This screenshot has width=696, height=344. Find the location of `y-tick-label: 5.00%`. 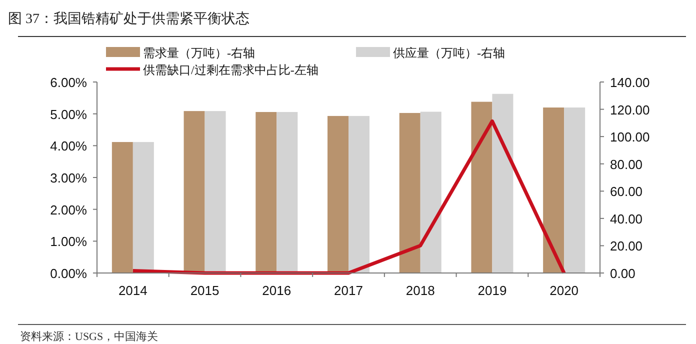

y-tick-label: 5.00% is located at coordinates (69, 114).